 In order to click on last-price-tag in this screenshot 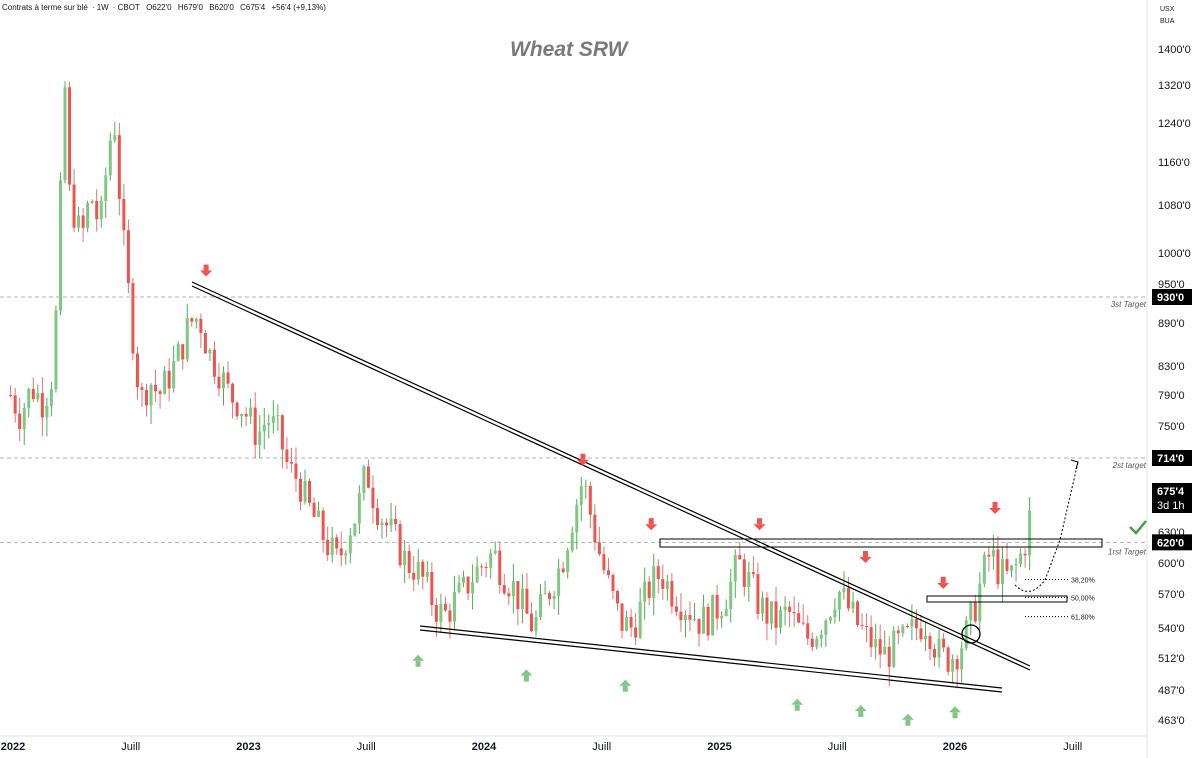, I will do `click(1172, 498)`.